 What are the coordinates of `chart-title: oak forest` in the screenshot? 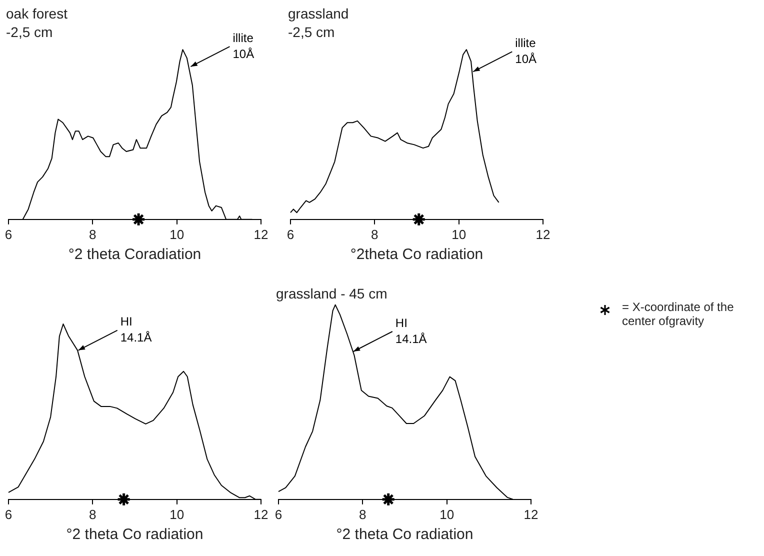 It's located at (37, 13).